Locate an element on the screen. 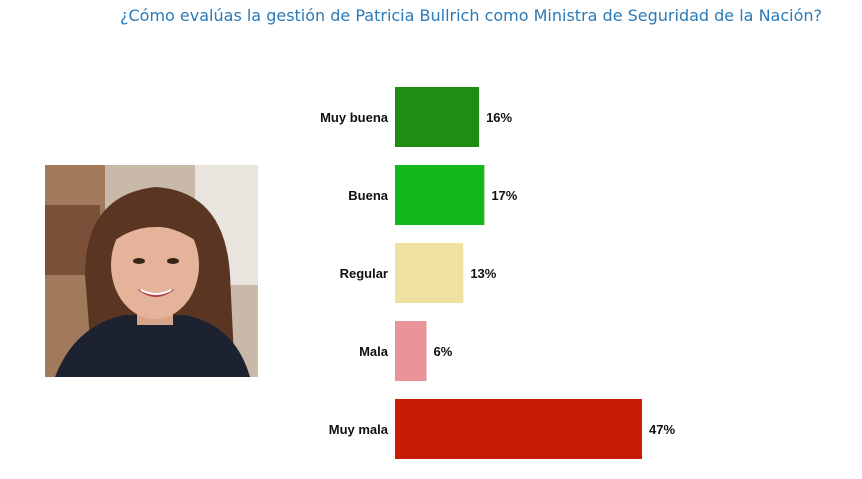  bar-mala is located at coordinates (411, 351).